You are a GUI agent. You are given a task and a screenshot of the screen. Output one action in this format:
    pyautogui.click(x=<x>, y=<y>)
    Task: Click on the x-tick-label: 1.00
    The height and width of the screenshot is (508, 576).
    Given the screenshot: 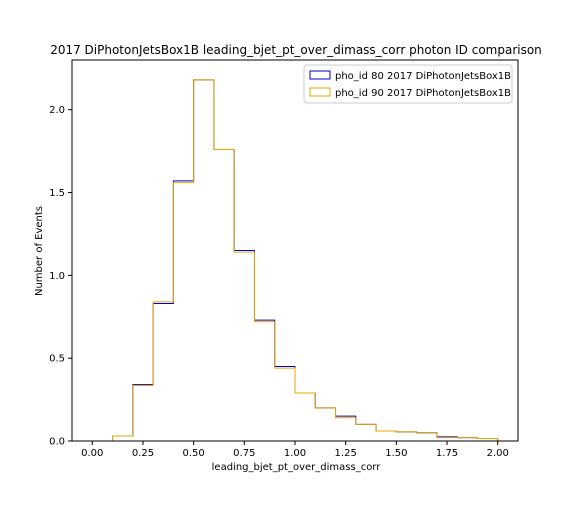 What is the action you would take?
    pyautogui.click(x=295, y=453)
    